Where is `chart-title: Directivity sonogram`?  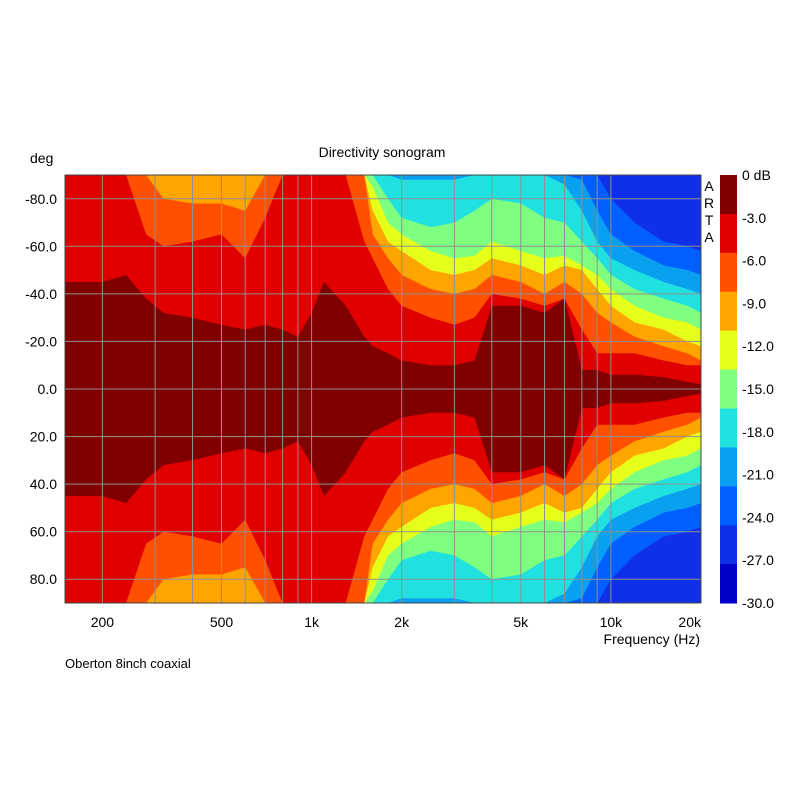
chart-title: Directivity sonogram is located at coordinates (382, 152).